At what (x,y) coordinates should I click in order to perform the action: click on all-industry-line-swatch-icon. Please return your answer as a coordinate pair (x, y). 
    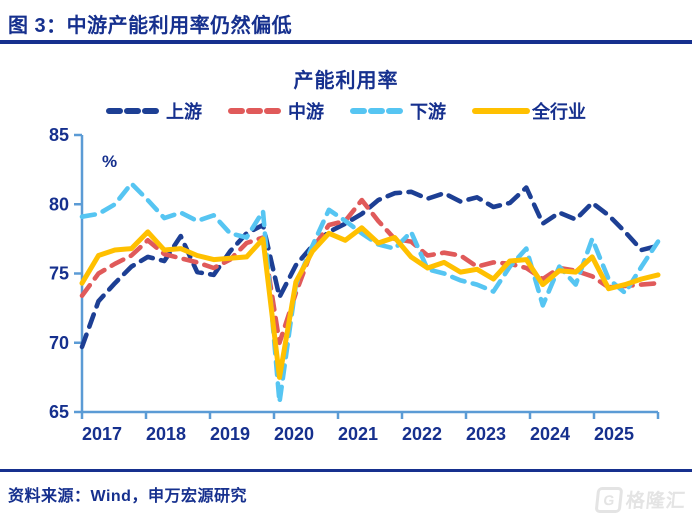
    Looking at the image, I should click on (501, 111).